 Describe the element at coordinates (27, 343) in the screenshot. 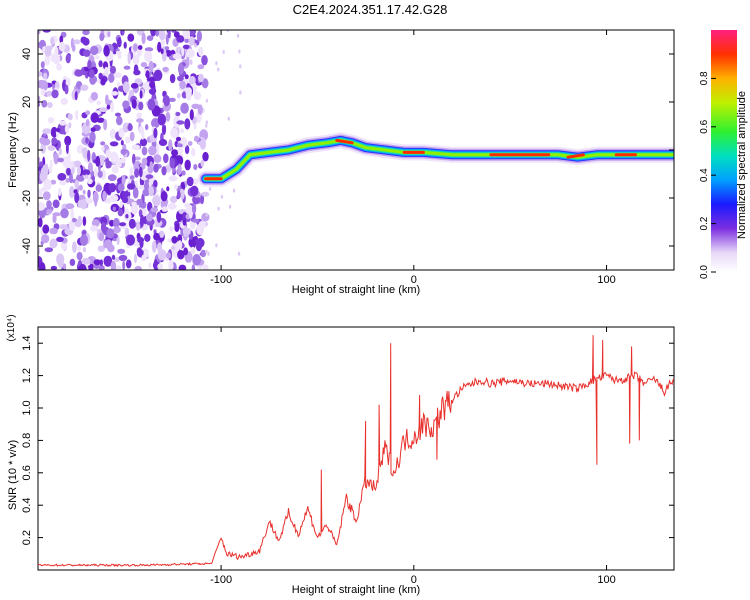

I see `y-tick-label: 1.4` at that location.